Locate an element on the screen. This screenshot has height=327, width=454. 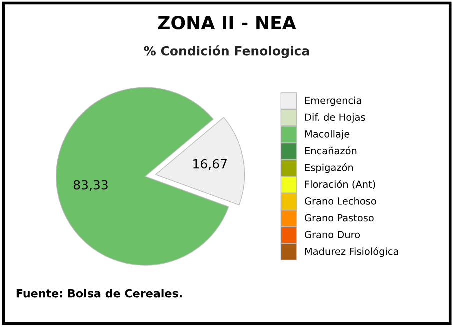
legend-label: Grano Duro is located at coordinates (332, 234).